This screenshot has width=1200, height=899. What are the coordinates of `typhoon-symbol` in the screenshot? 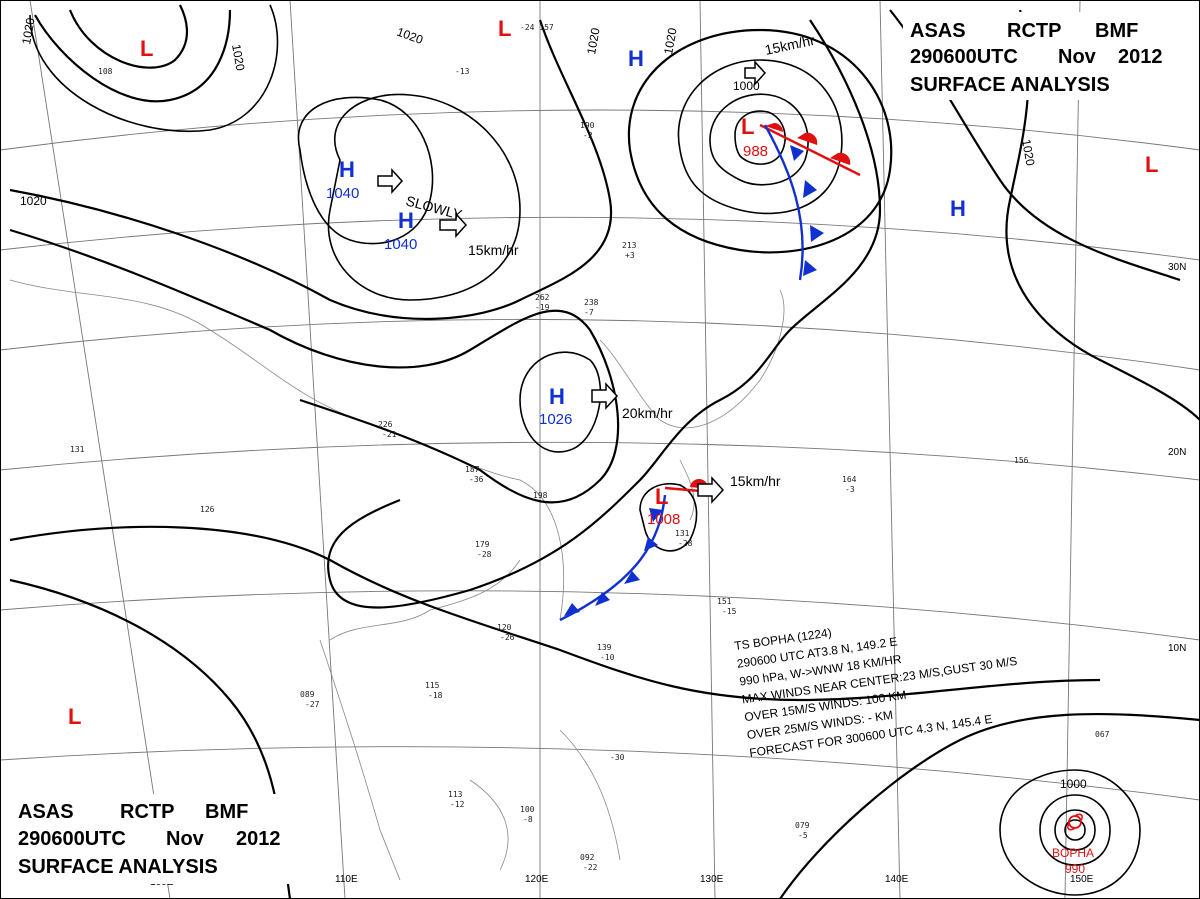 It's located at (1075, 822).